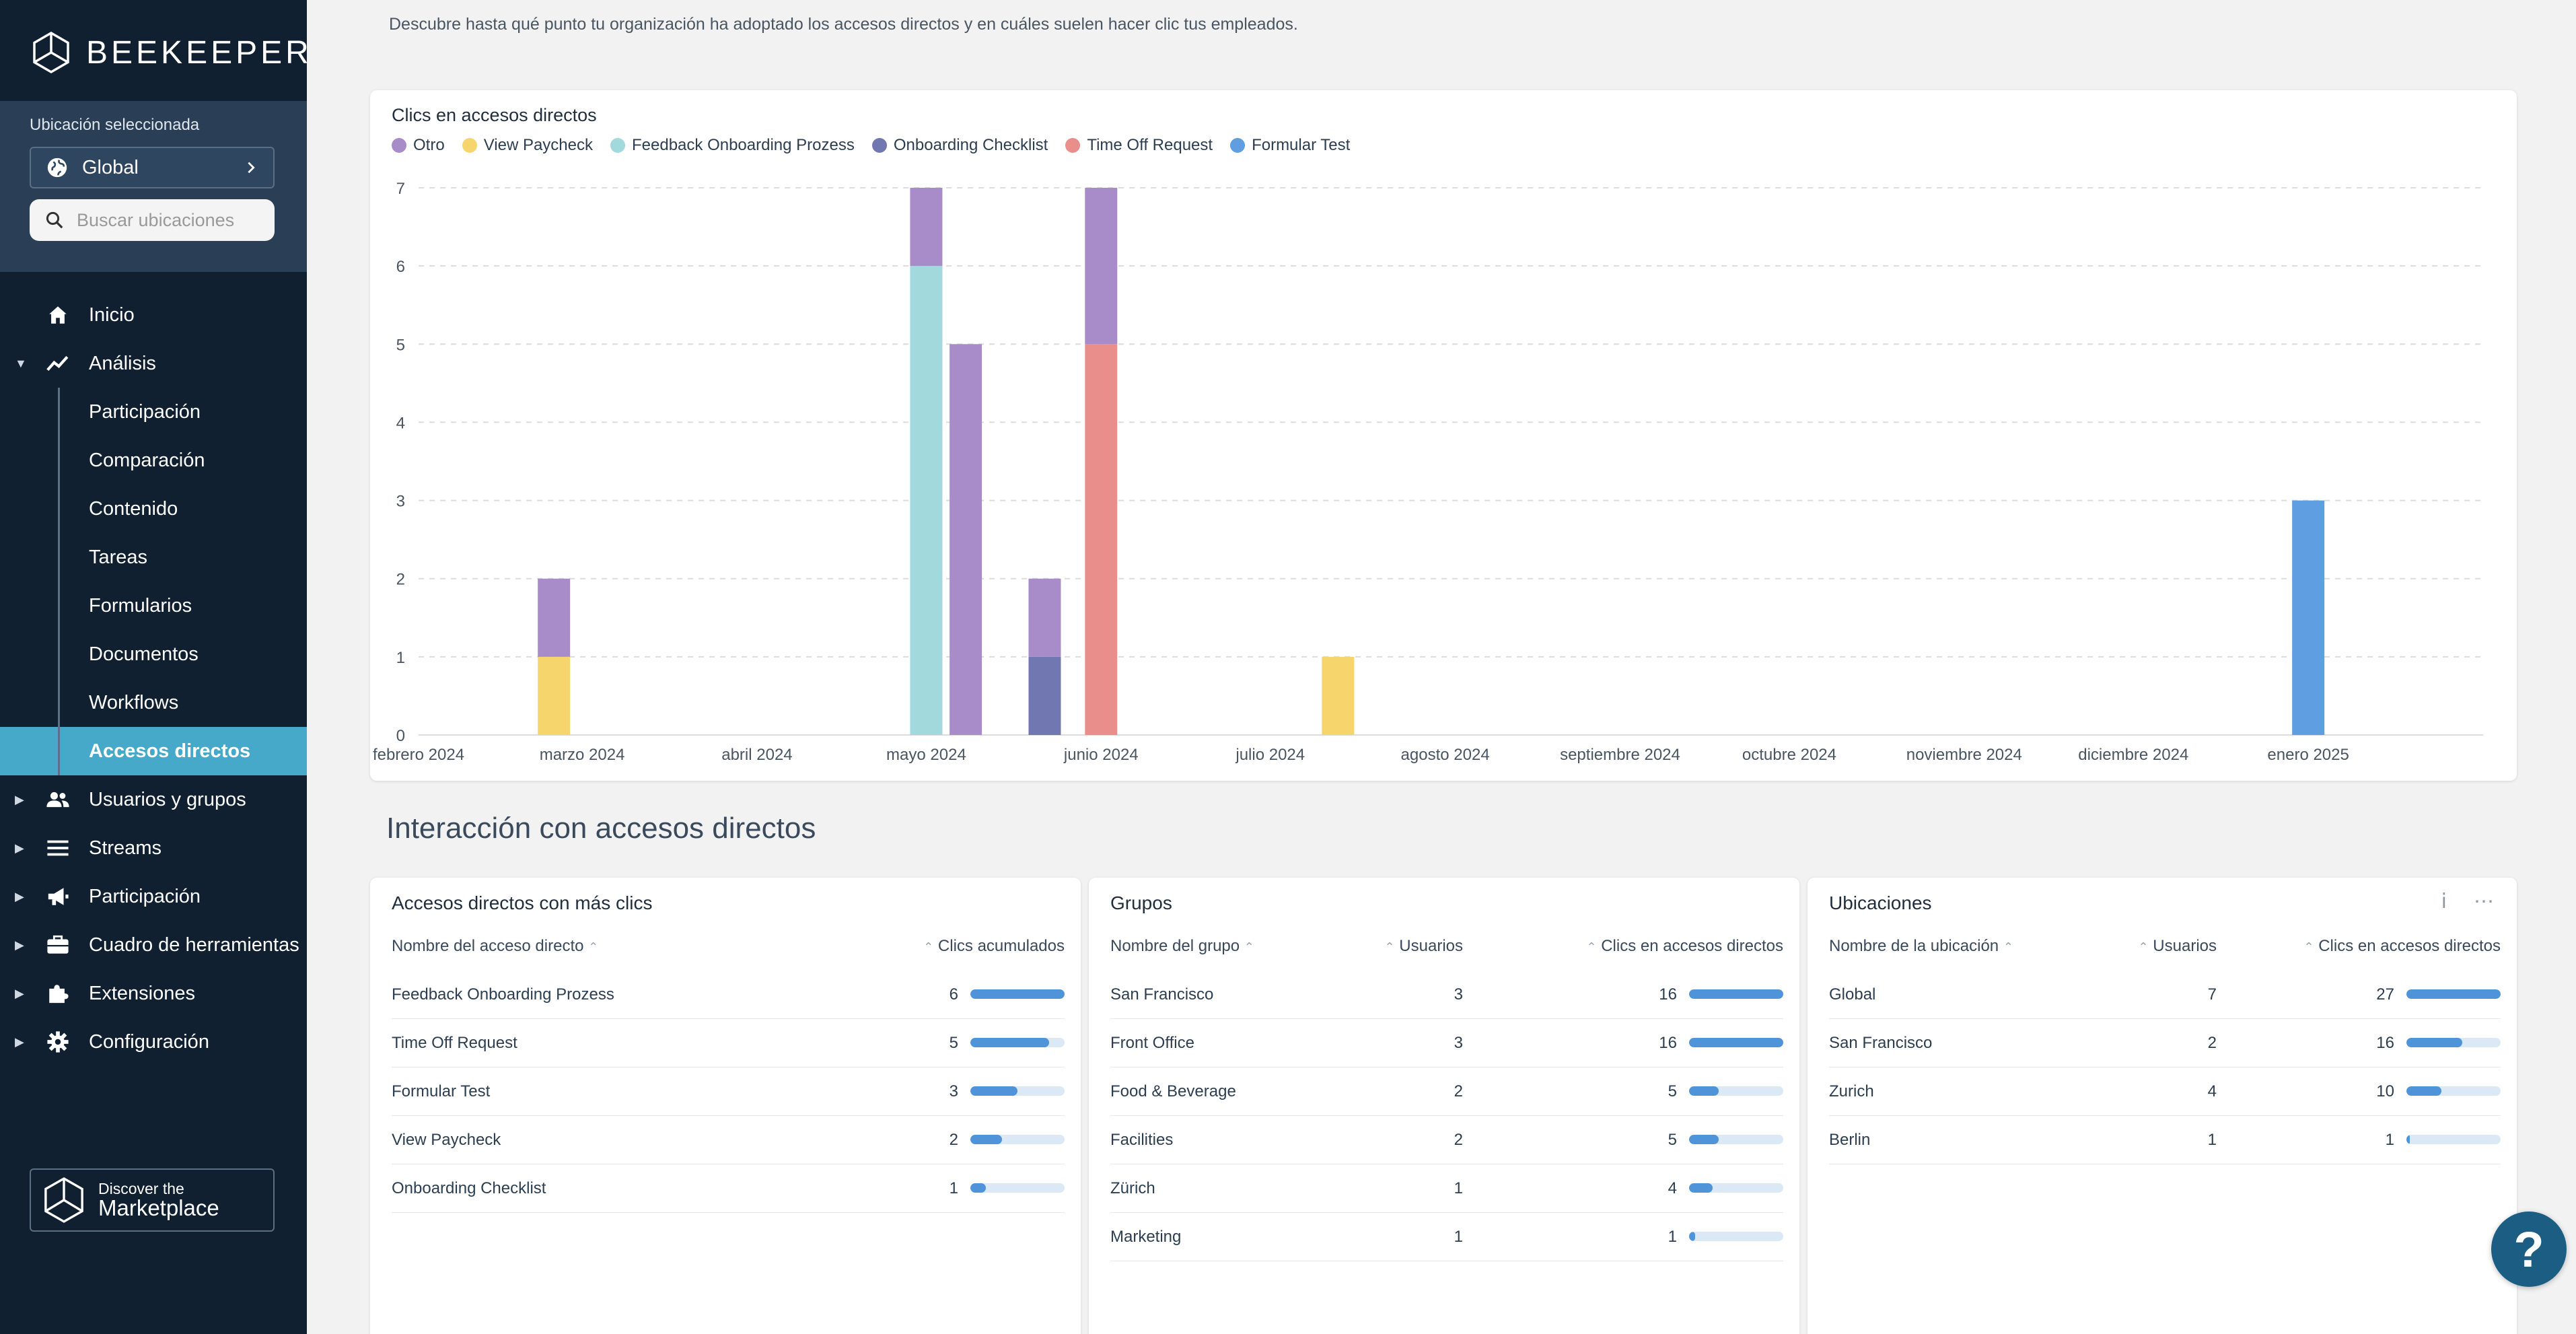 The image size is (2576, 1334). I want to click on col-location-name: Nombre de la ubicación ⌃, so click(1921, 946).